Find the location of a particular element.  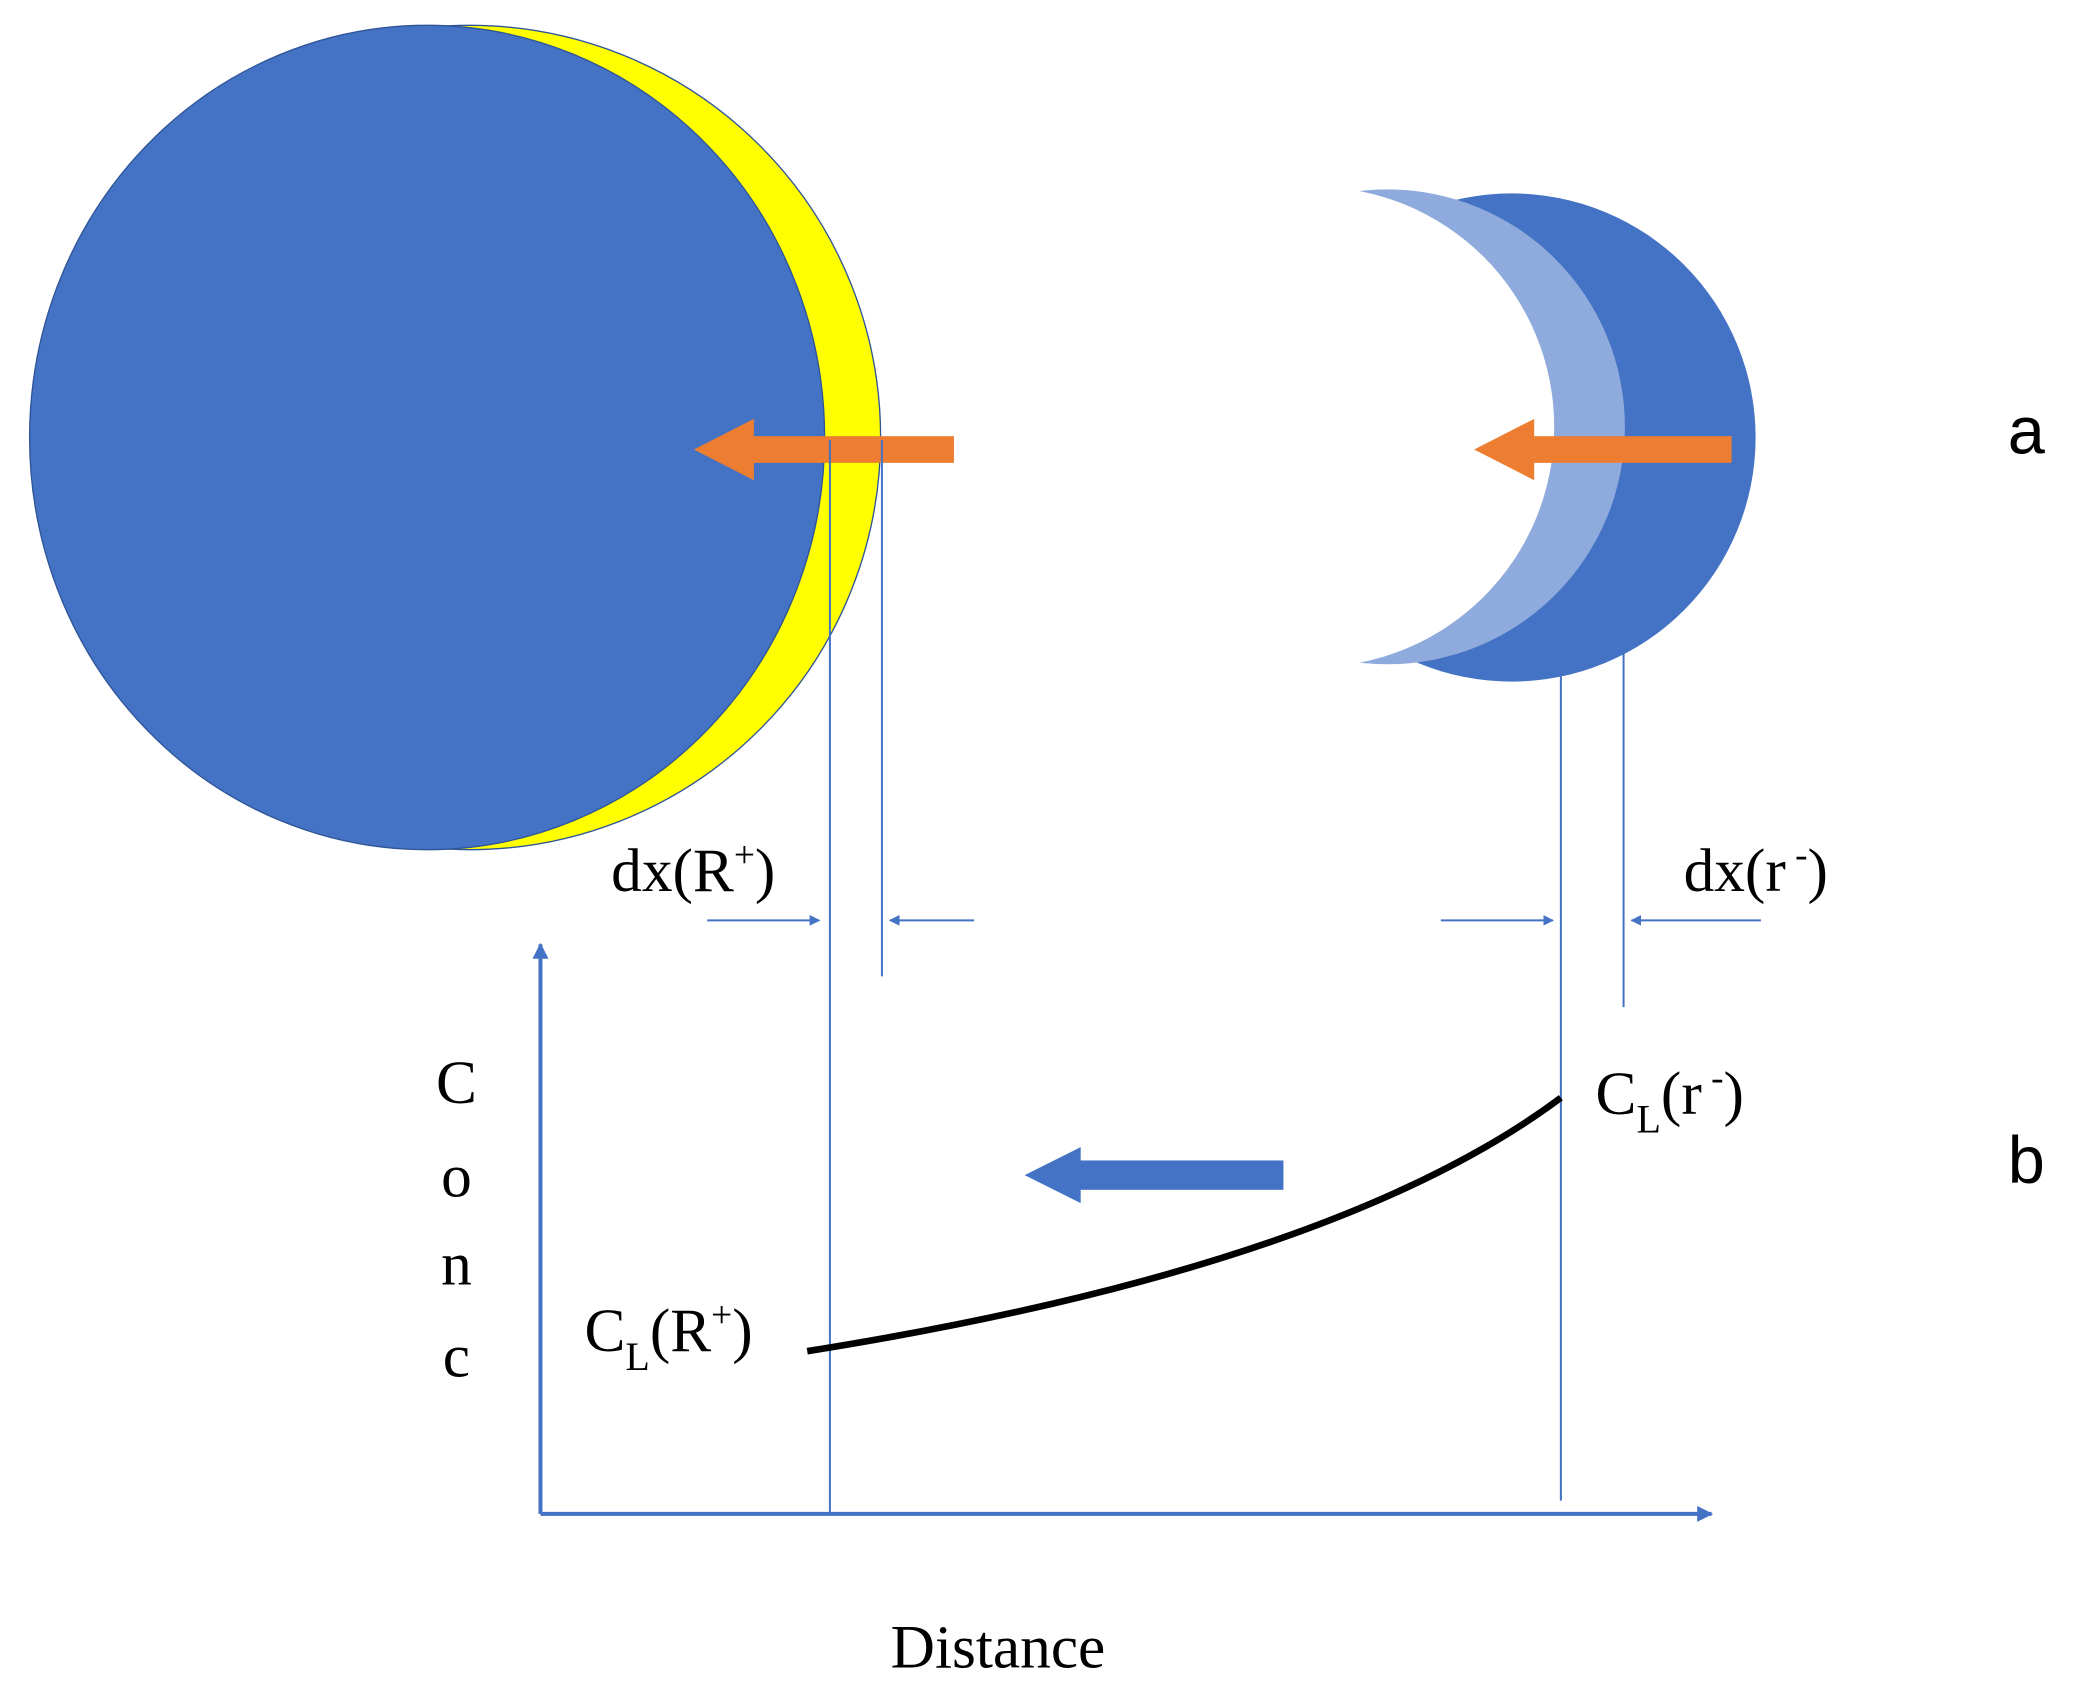

y-label-letter: o is located at coordinates (456, 1176).